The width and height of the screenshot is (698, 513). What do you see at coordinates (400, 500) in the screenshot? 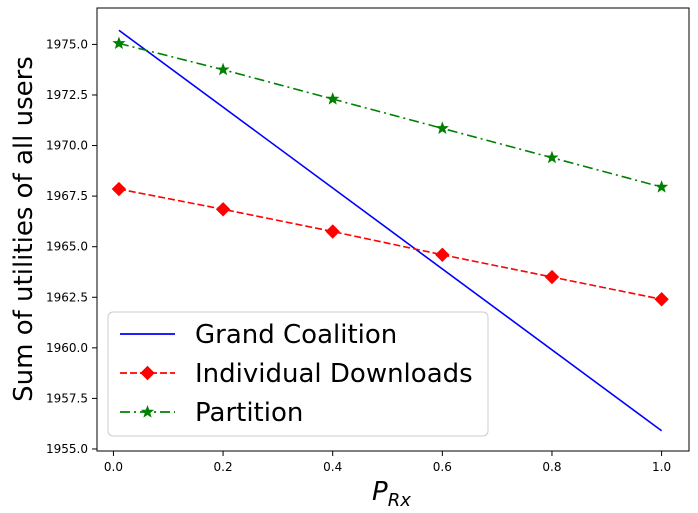
I see `x-axis-label-subscript: Rx` at bounding box center [400, 500].